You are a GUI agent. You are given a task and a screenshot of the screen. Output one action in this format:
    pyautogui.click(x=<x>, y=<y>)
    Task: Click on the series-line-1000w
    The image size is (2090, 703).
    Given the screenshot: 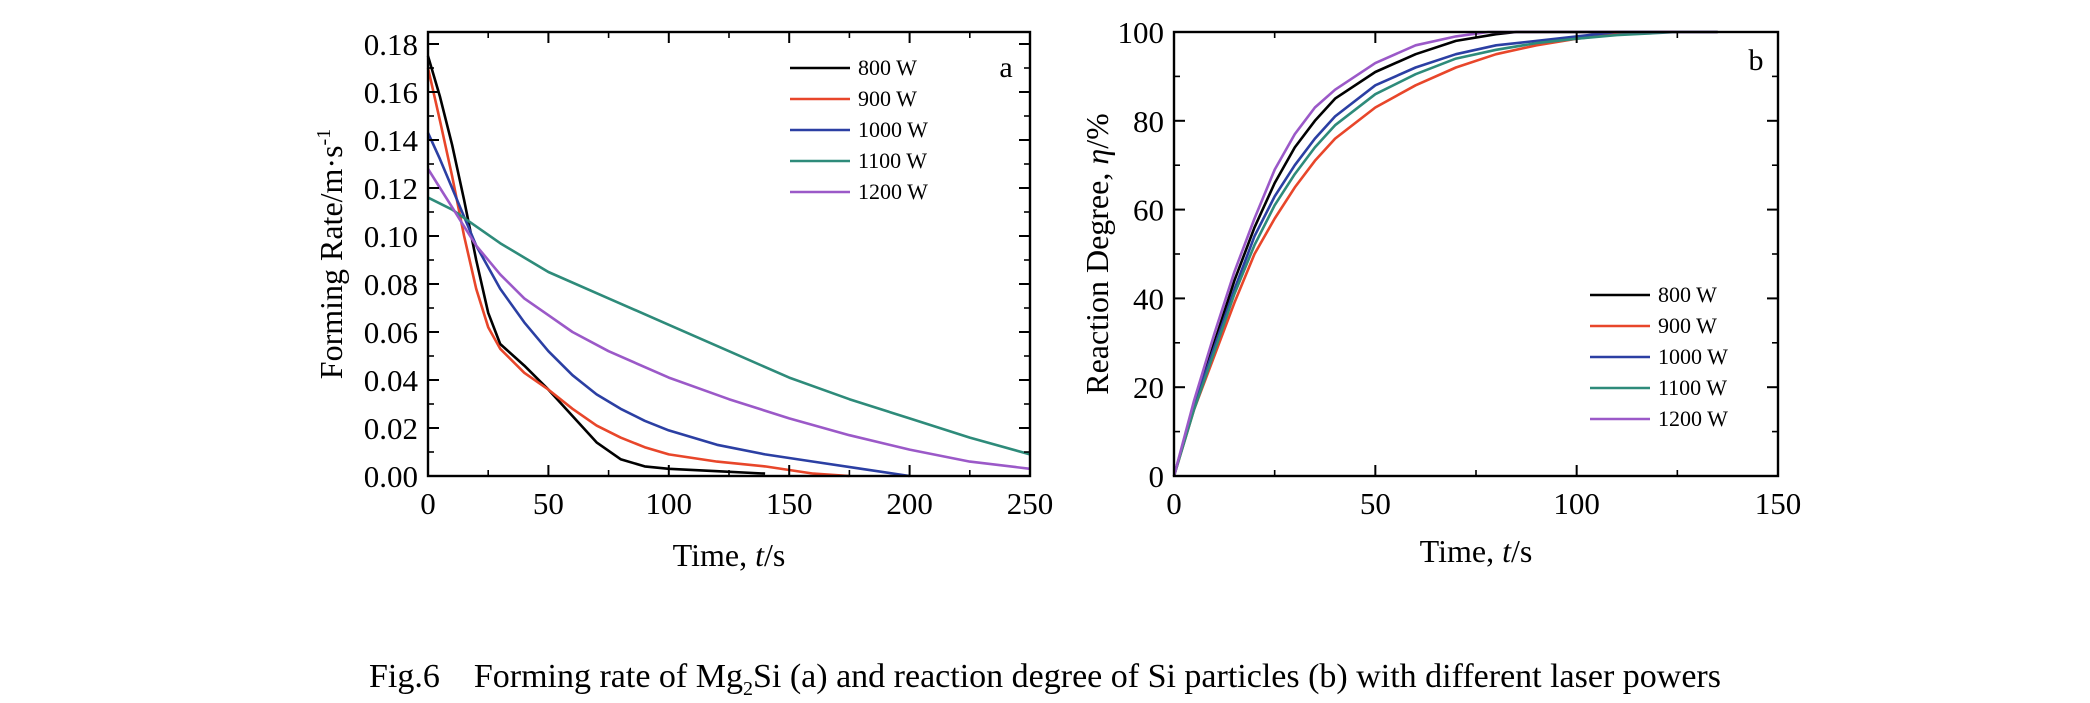 What is the action you would take?
    pyautogui.click(x=668, y=305)
    